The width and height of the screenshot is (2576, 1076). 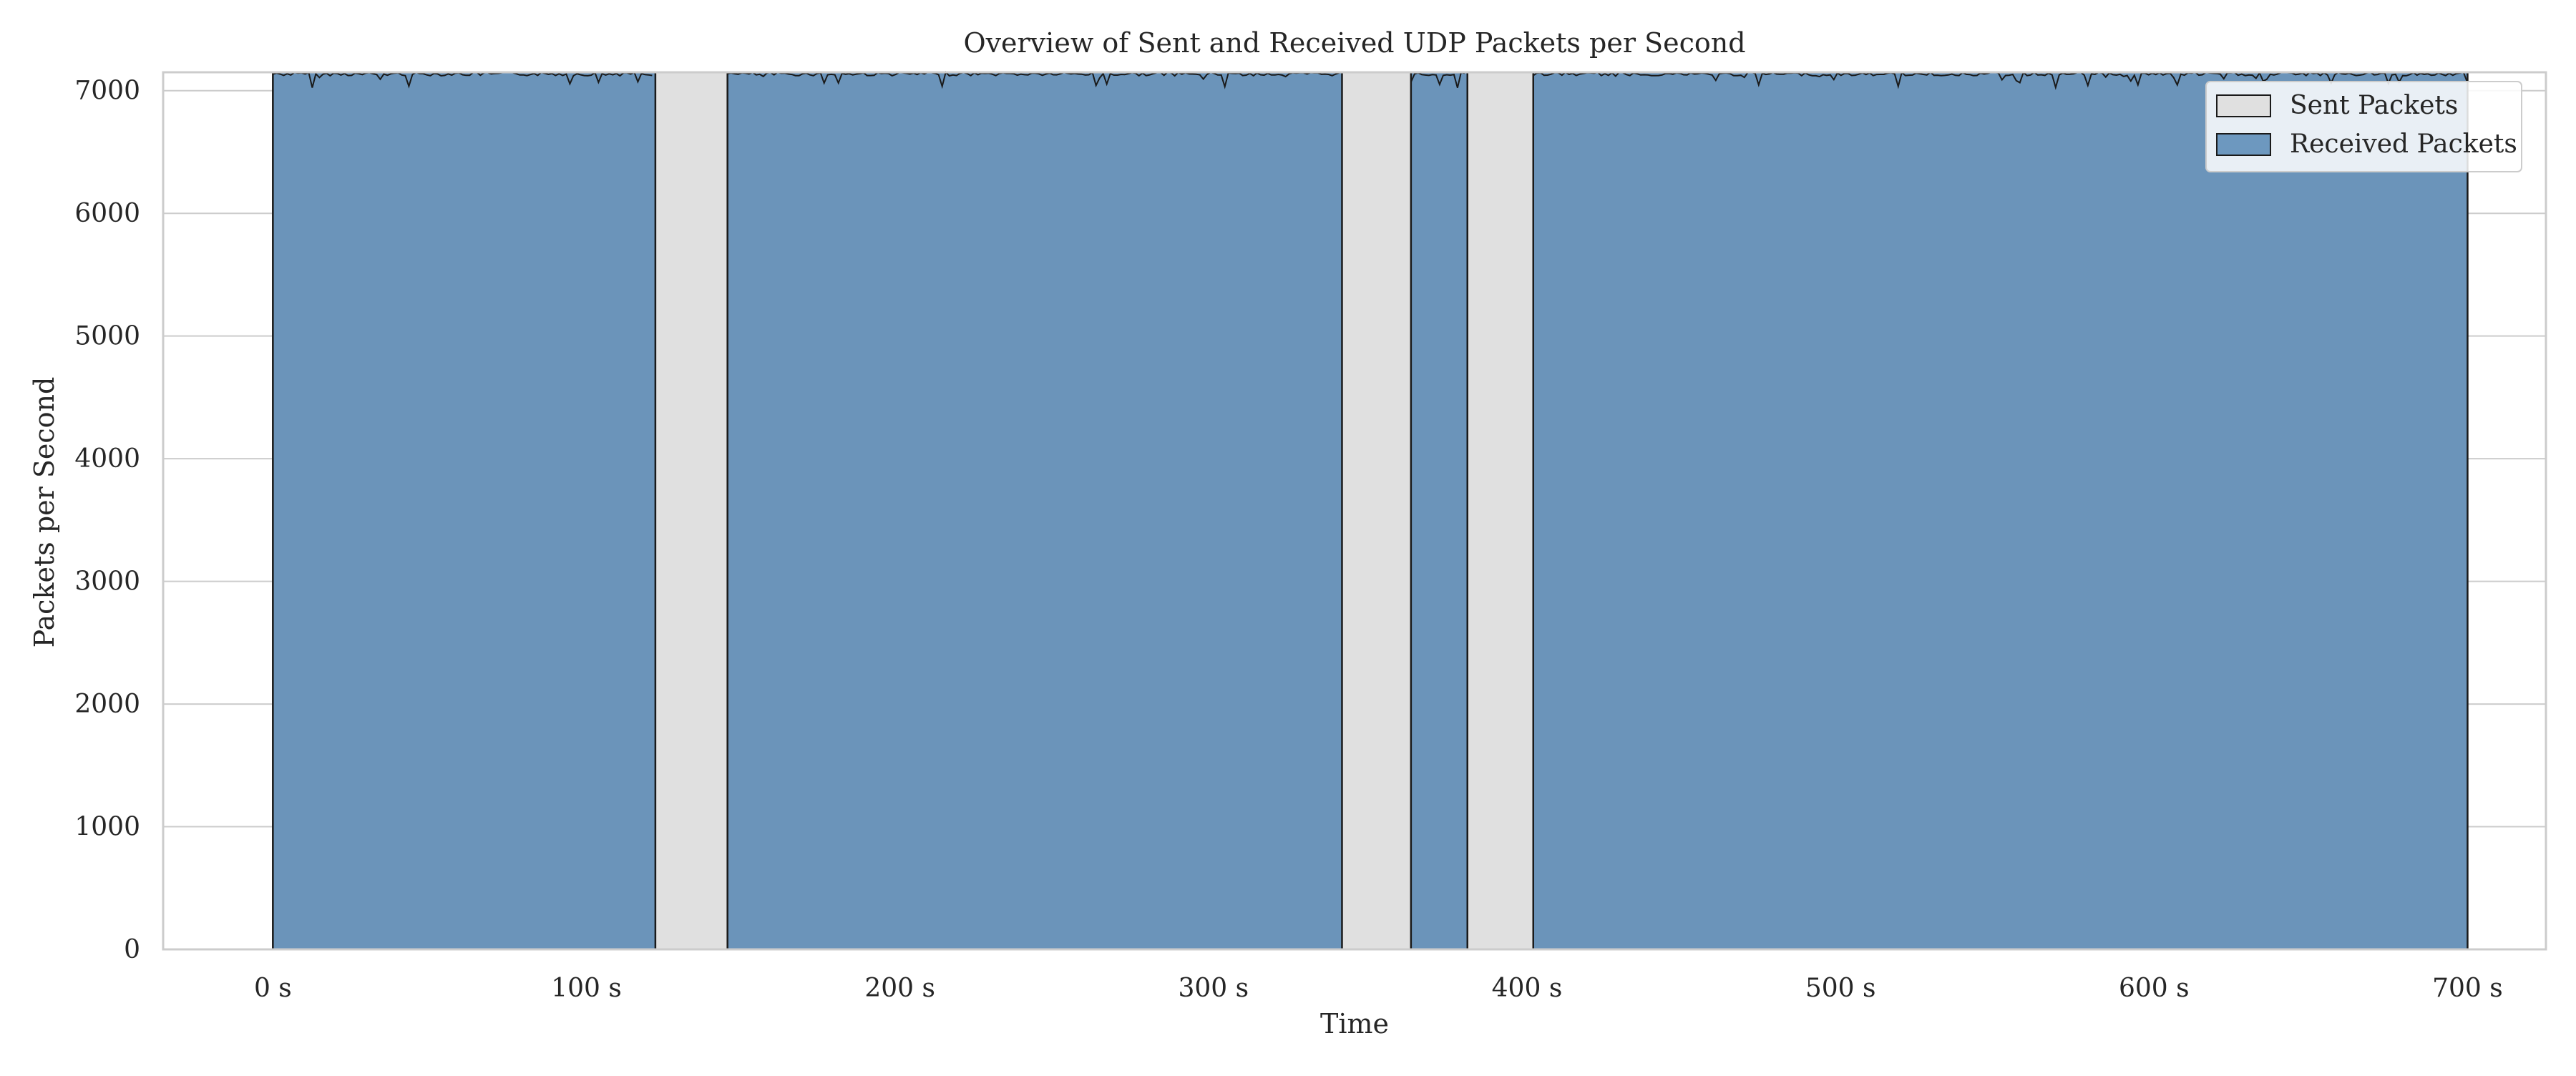 I want to click on legend-label-sent: Sent Packets, so click(x=2374, y=106).